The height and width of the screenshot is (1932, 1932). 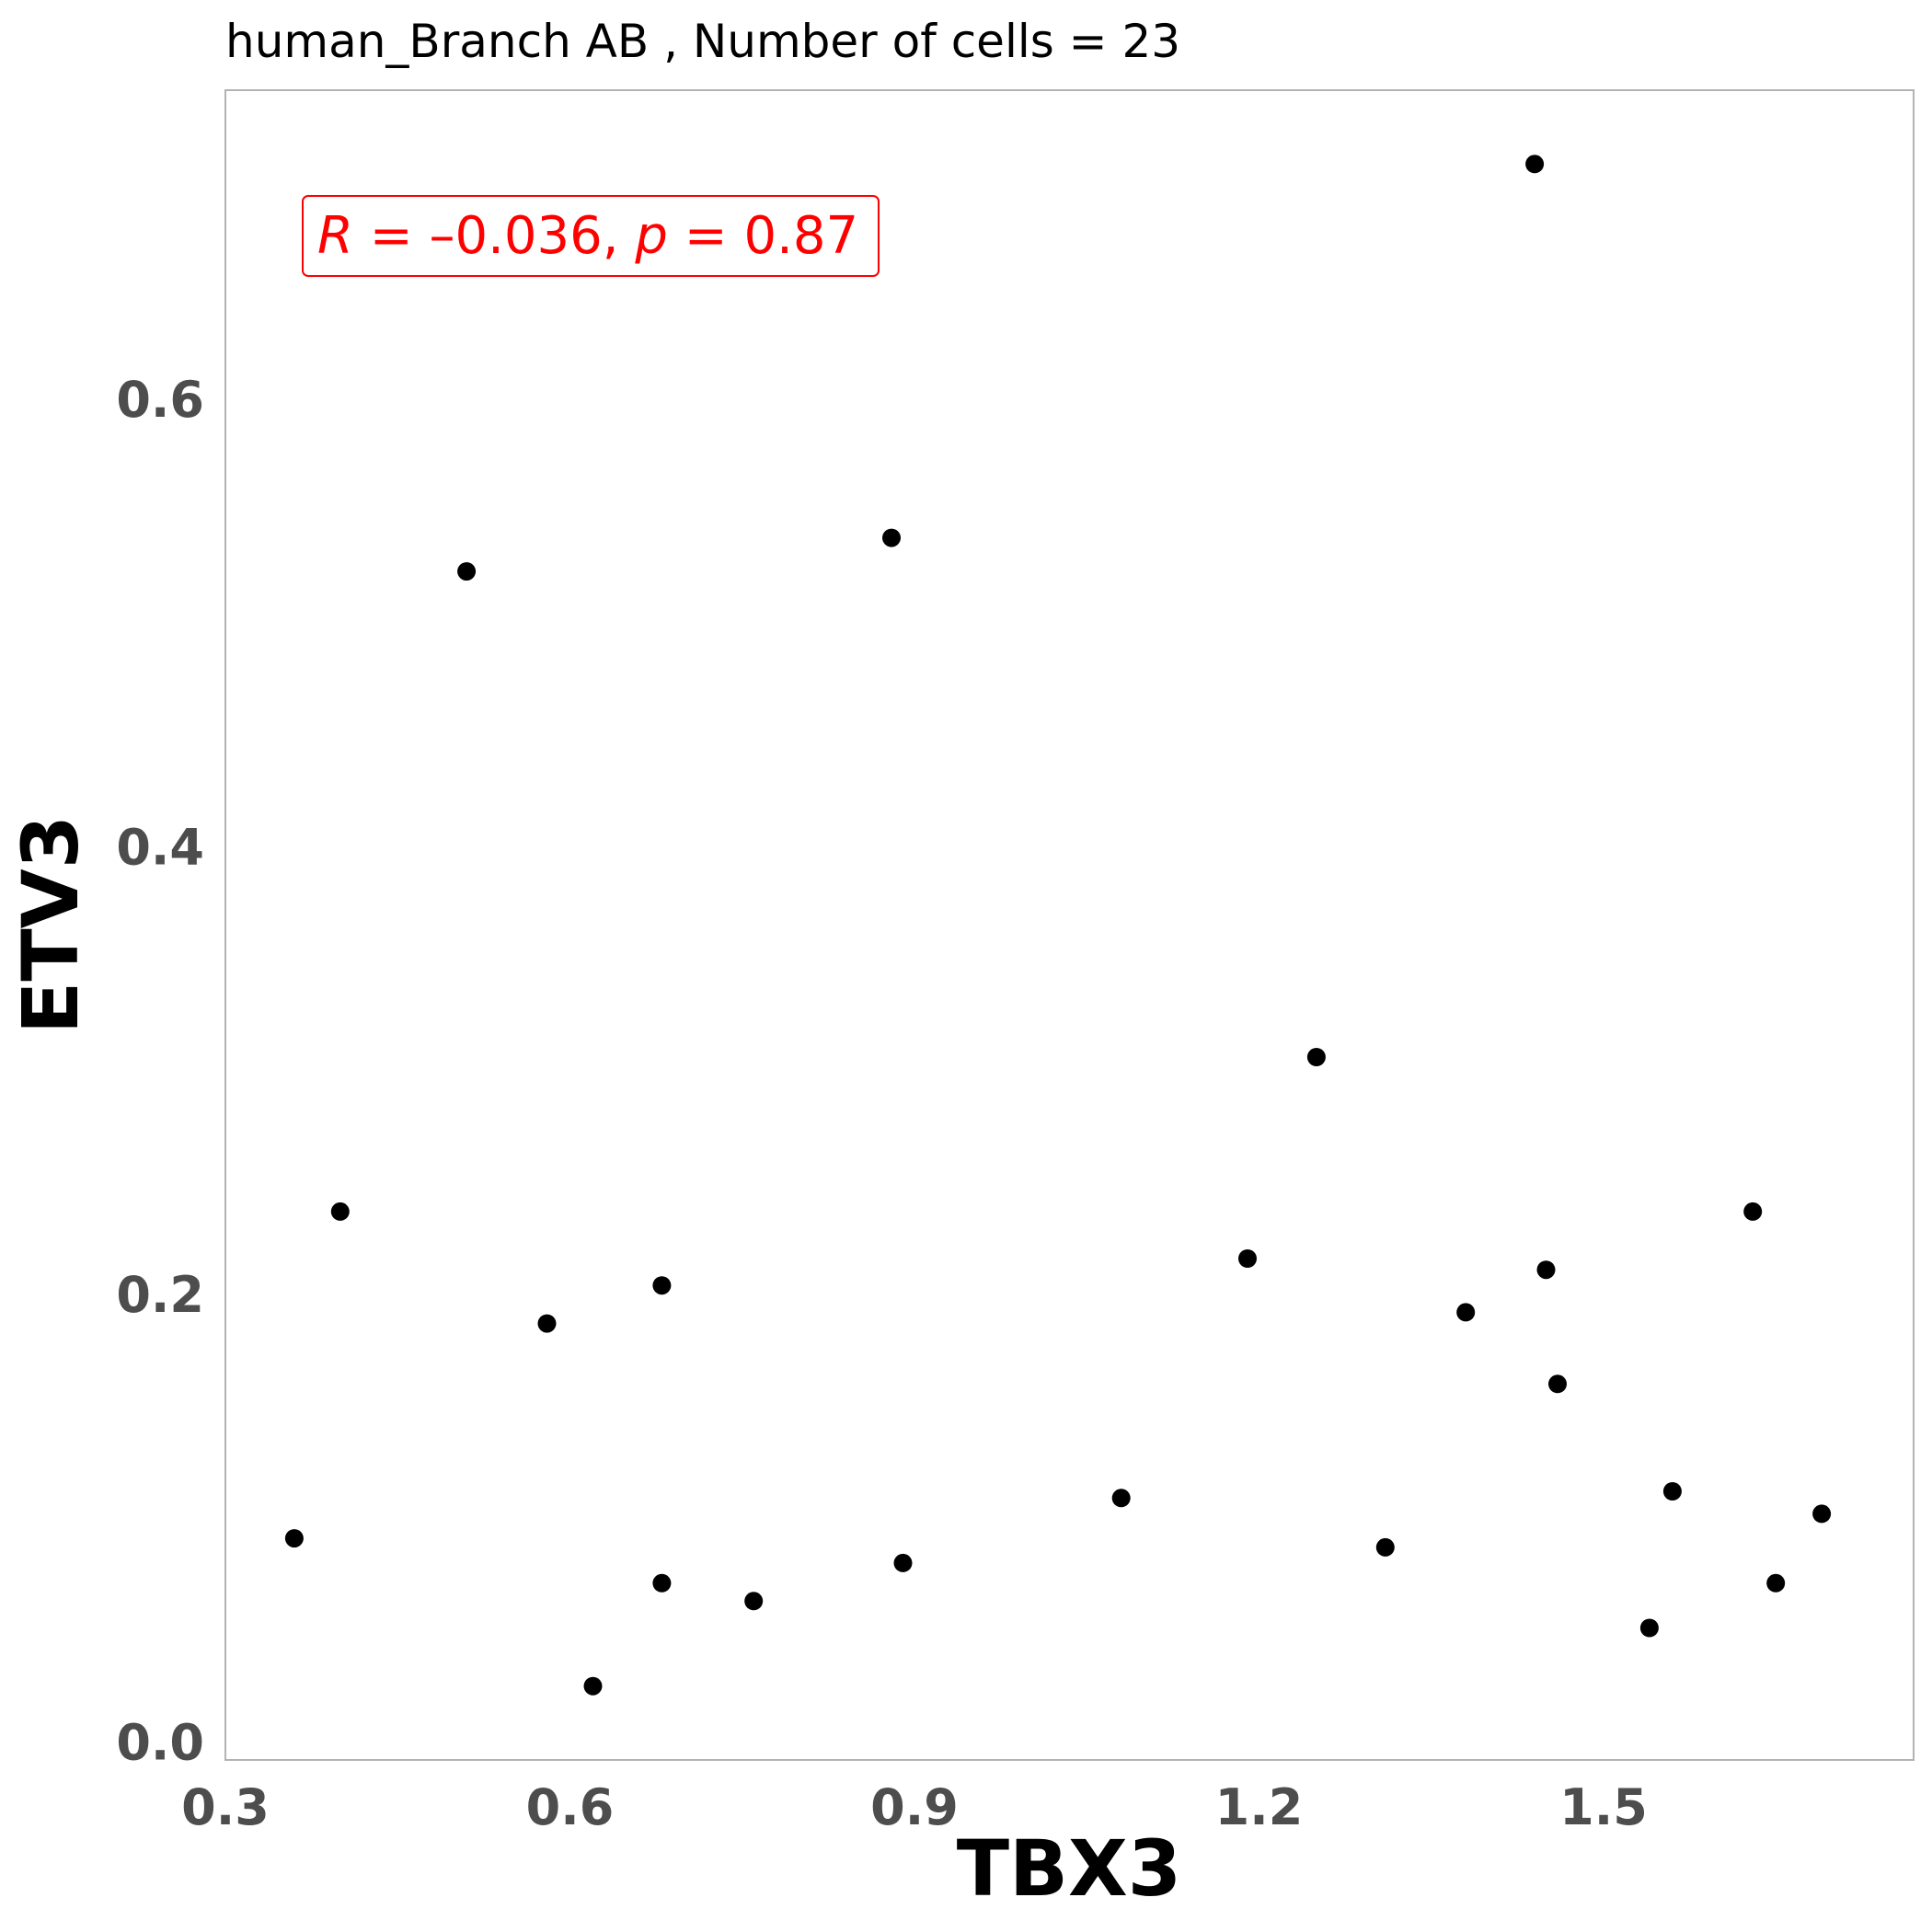 What do you see at coordinates (763, 236) in the screenshot?
I see `p-value: = 0.87` at bounding box center [763, 236].